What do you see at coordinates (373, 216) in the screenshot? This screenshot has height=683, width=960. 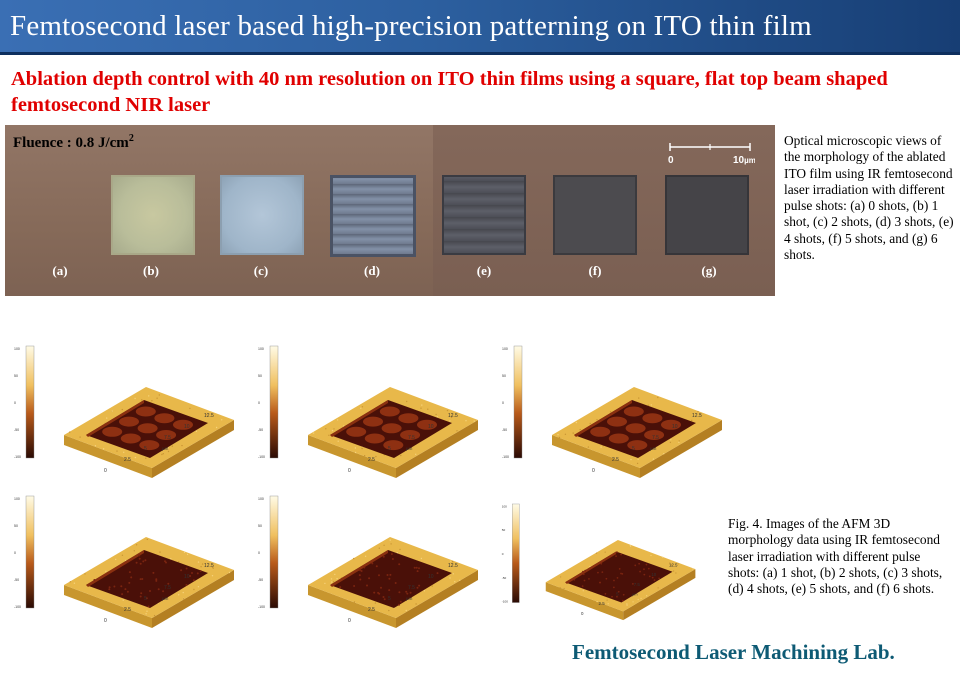 I see `ablation-square-d` at bounding box center [373, 216].